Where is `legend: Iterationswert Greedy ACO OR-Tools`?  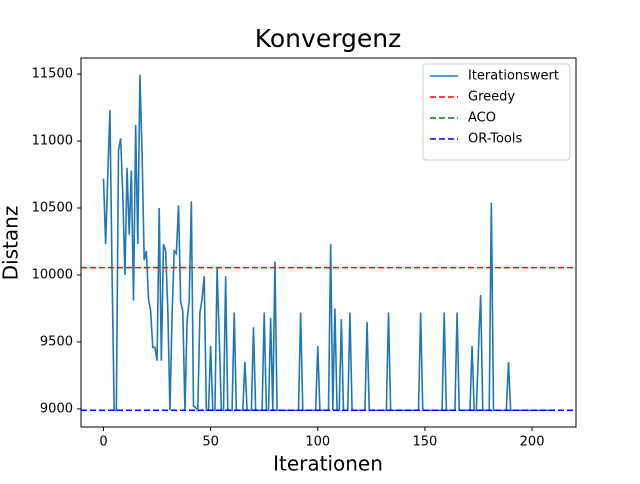 legend: Iterationswert Greedy ACO OR-Tools is located at coordinates (496, 112).